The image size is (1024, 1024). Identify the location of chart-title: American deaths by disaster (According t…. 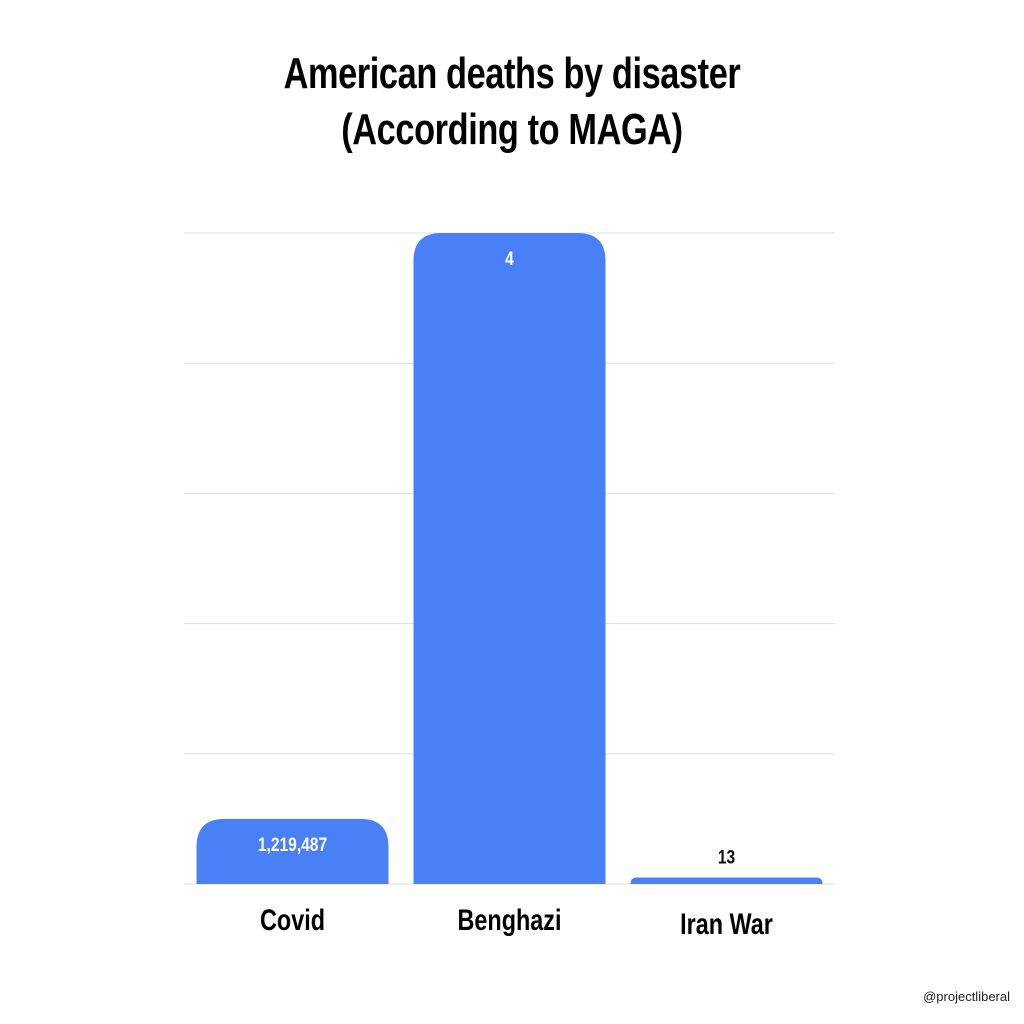
(512, 102).